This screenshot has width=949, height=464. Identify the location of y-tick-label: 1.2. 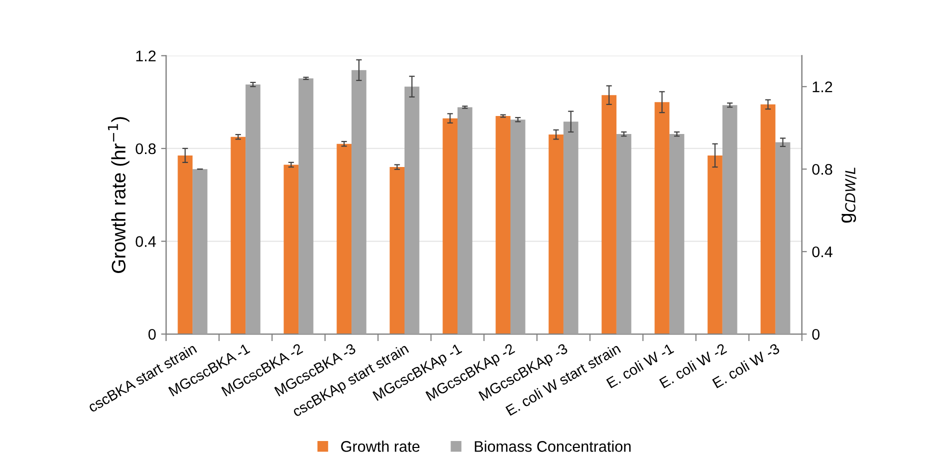
(146, 56).